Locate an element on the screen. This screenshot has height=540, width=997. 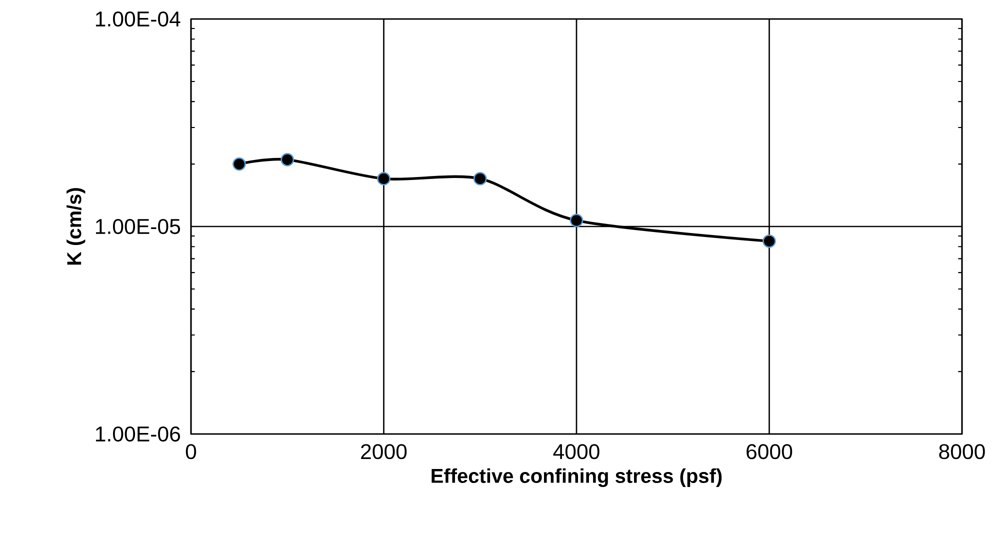
y-tick-label: 1.00E-05 is located at coordinates (138, 226).